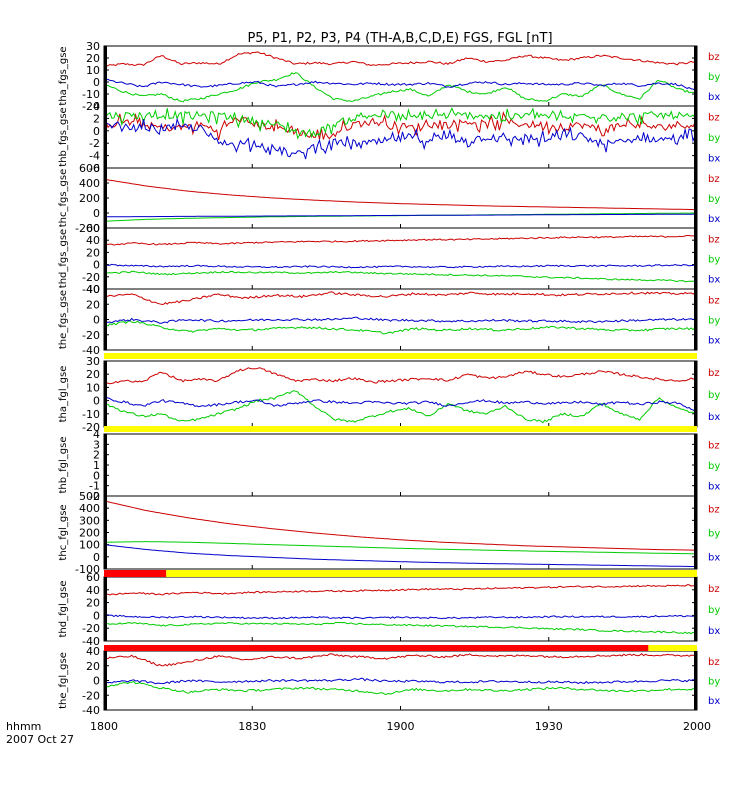 Image resolution: width=750 pixels, height=804 pixels. I want to click on y-axis-label: tha_fgl_gse, so click(63, 394).